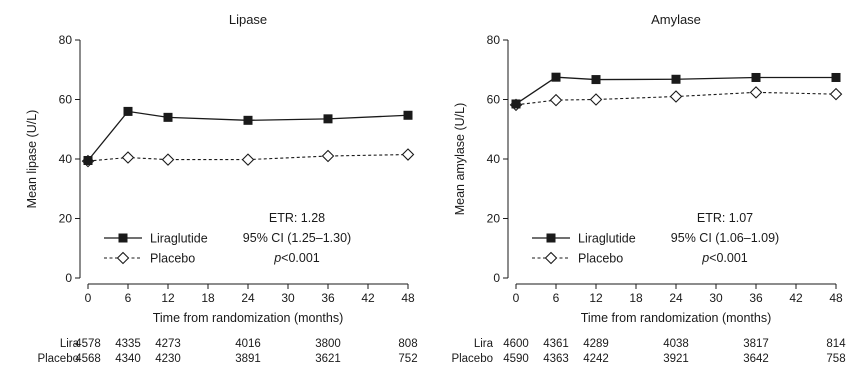 This screenshot has width=852, height=369. I want to click on x-tick-label: 42, so click(368, 298).